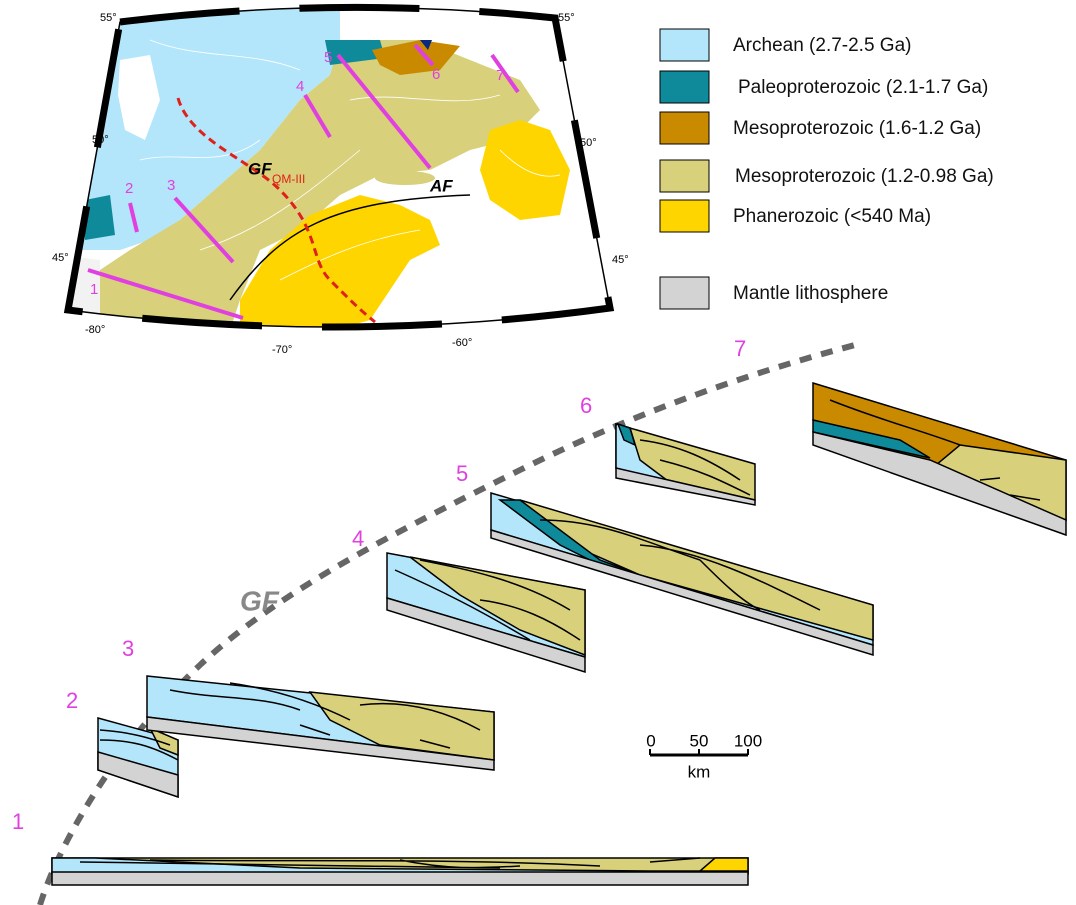  Describe the element at coordinates (288, 179) in the screenshot. I see `line-label: QM-III` at that location.